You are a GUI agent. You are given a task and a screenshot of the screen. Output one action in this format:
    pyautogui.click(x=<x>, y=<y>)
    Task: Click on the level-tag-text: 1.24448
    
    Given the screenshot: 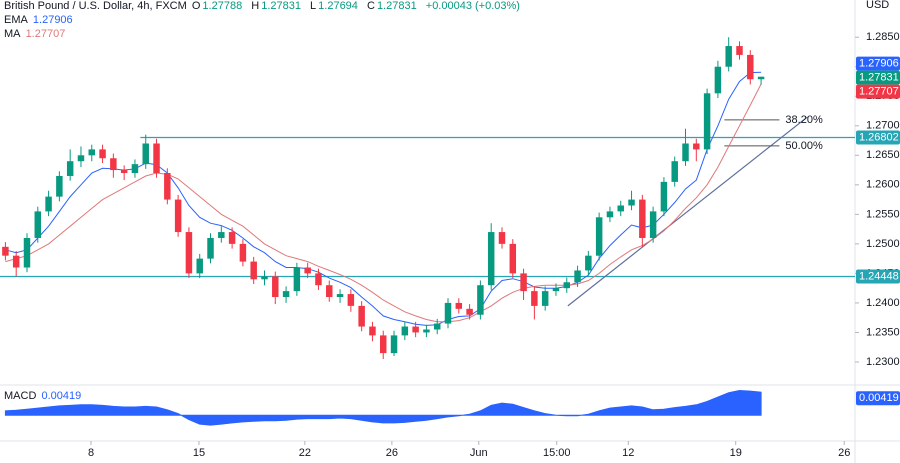 What is the action you would take?
    pyautogui.click(x=879, y=276)
    